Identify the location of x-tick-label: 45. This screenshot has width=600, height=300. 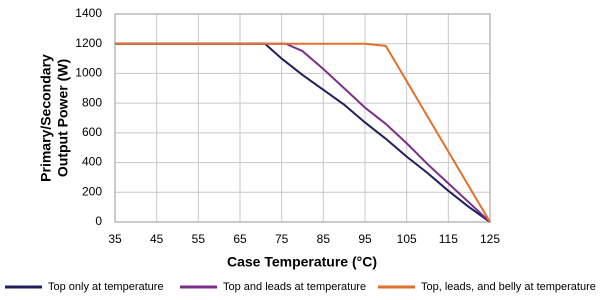
(157, 239).